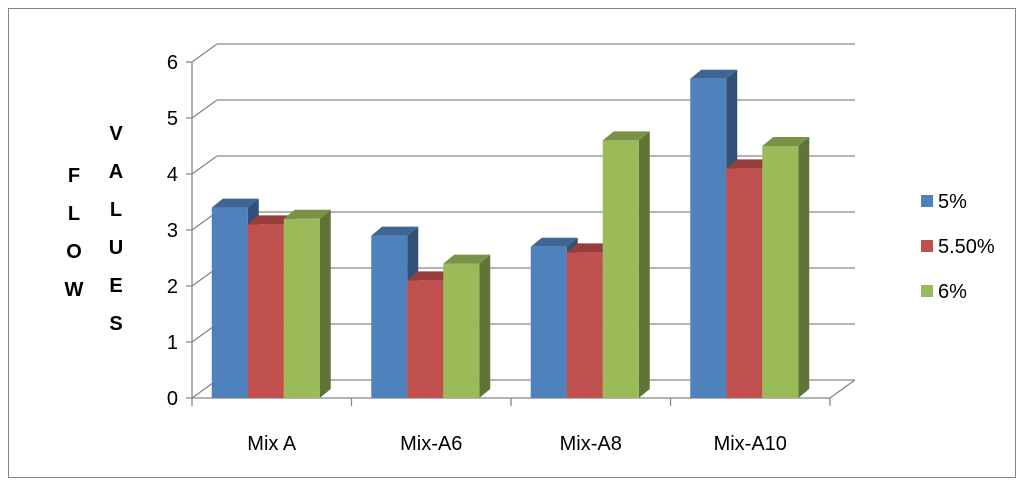  Describe the element at coordinates (172, 63) in the screenshot. I see `y-tick-label: 6` at that location.